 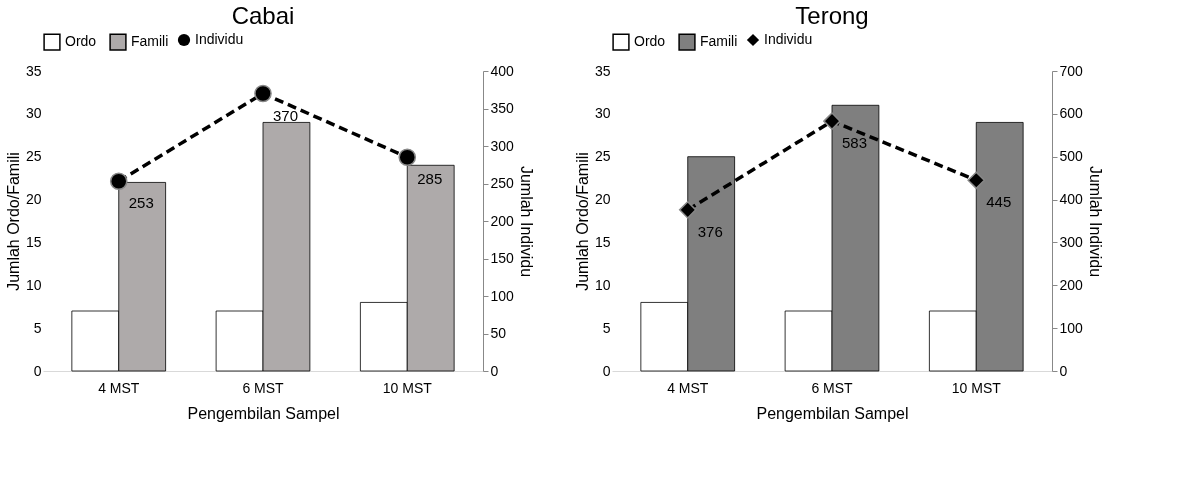 What do you see at coordinates (141, 203) in the screenshot?
I see `data-label: 253` at bounding box center [141, 203].